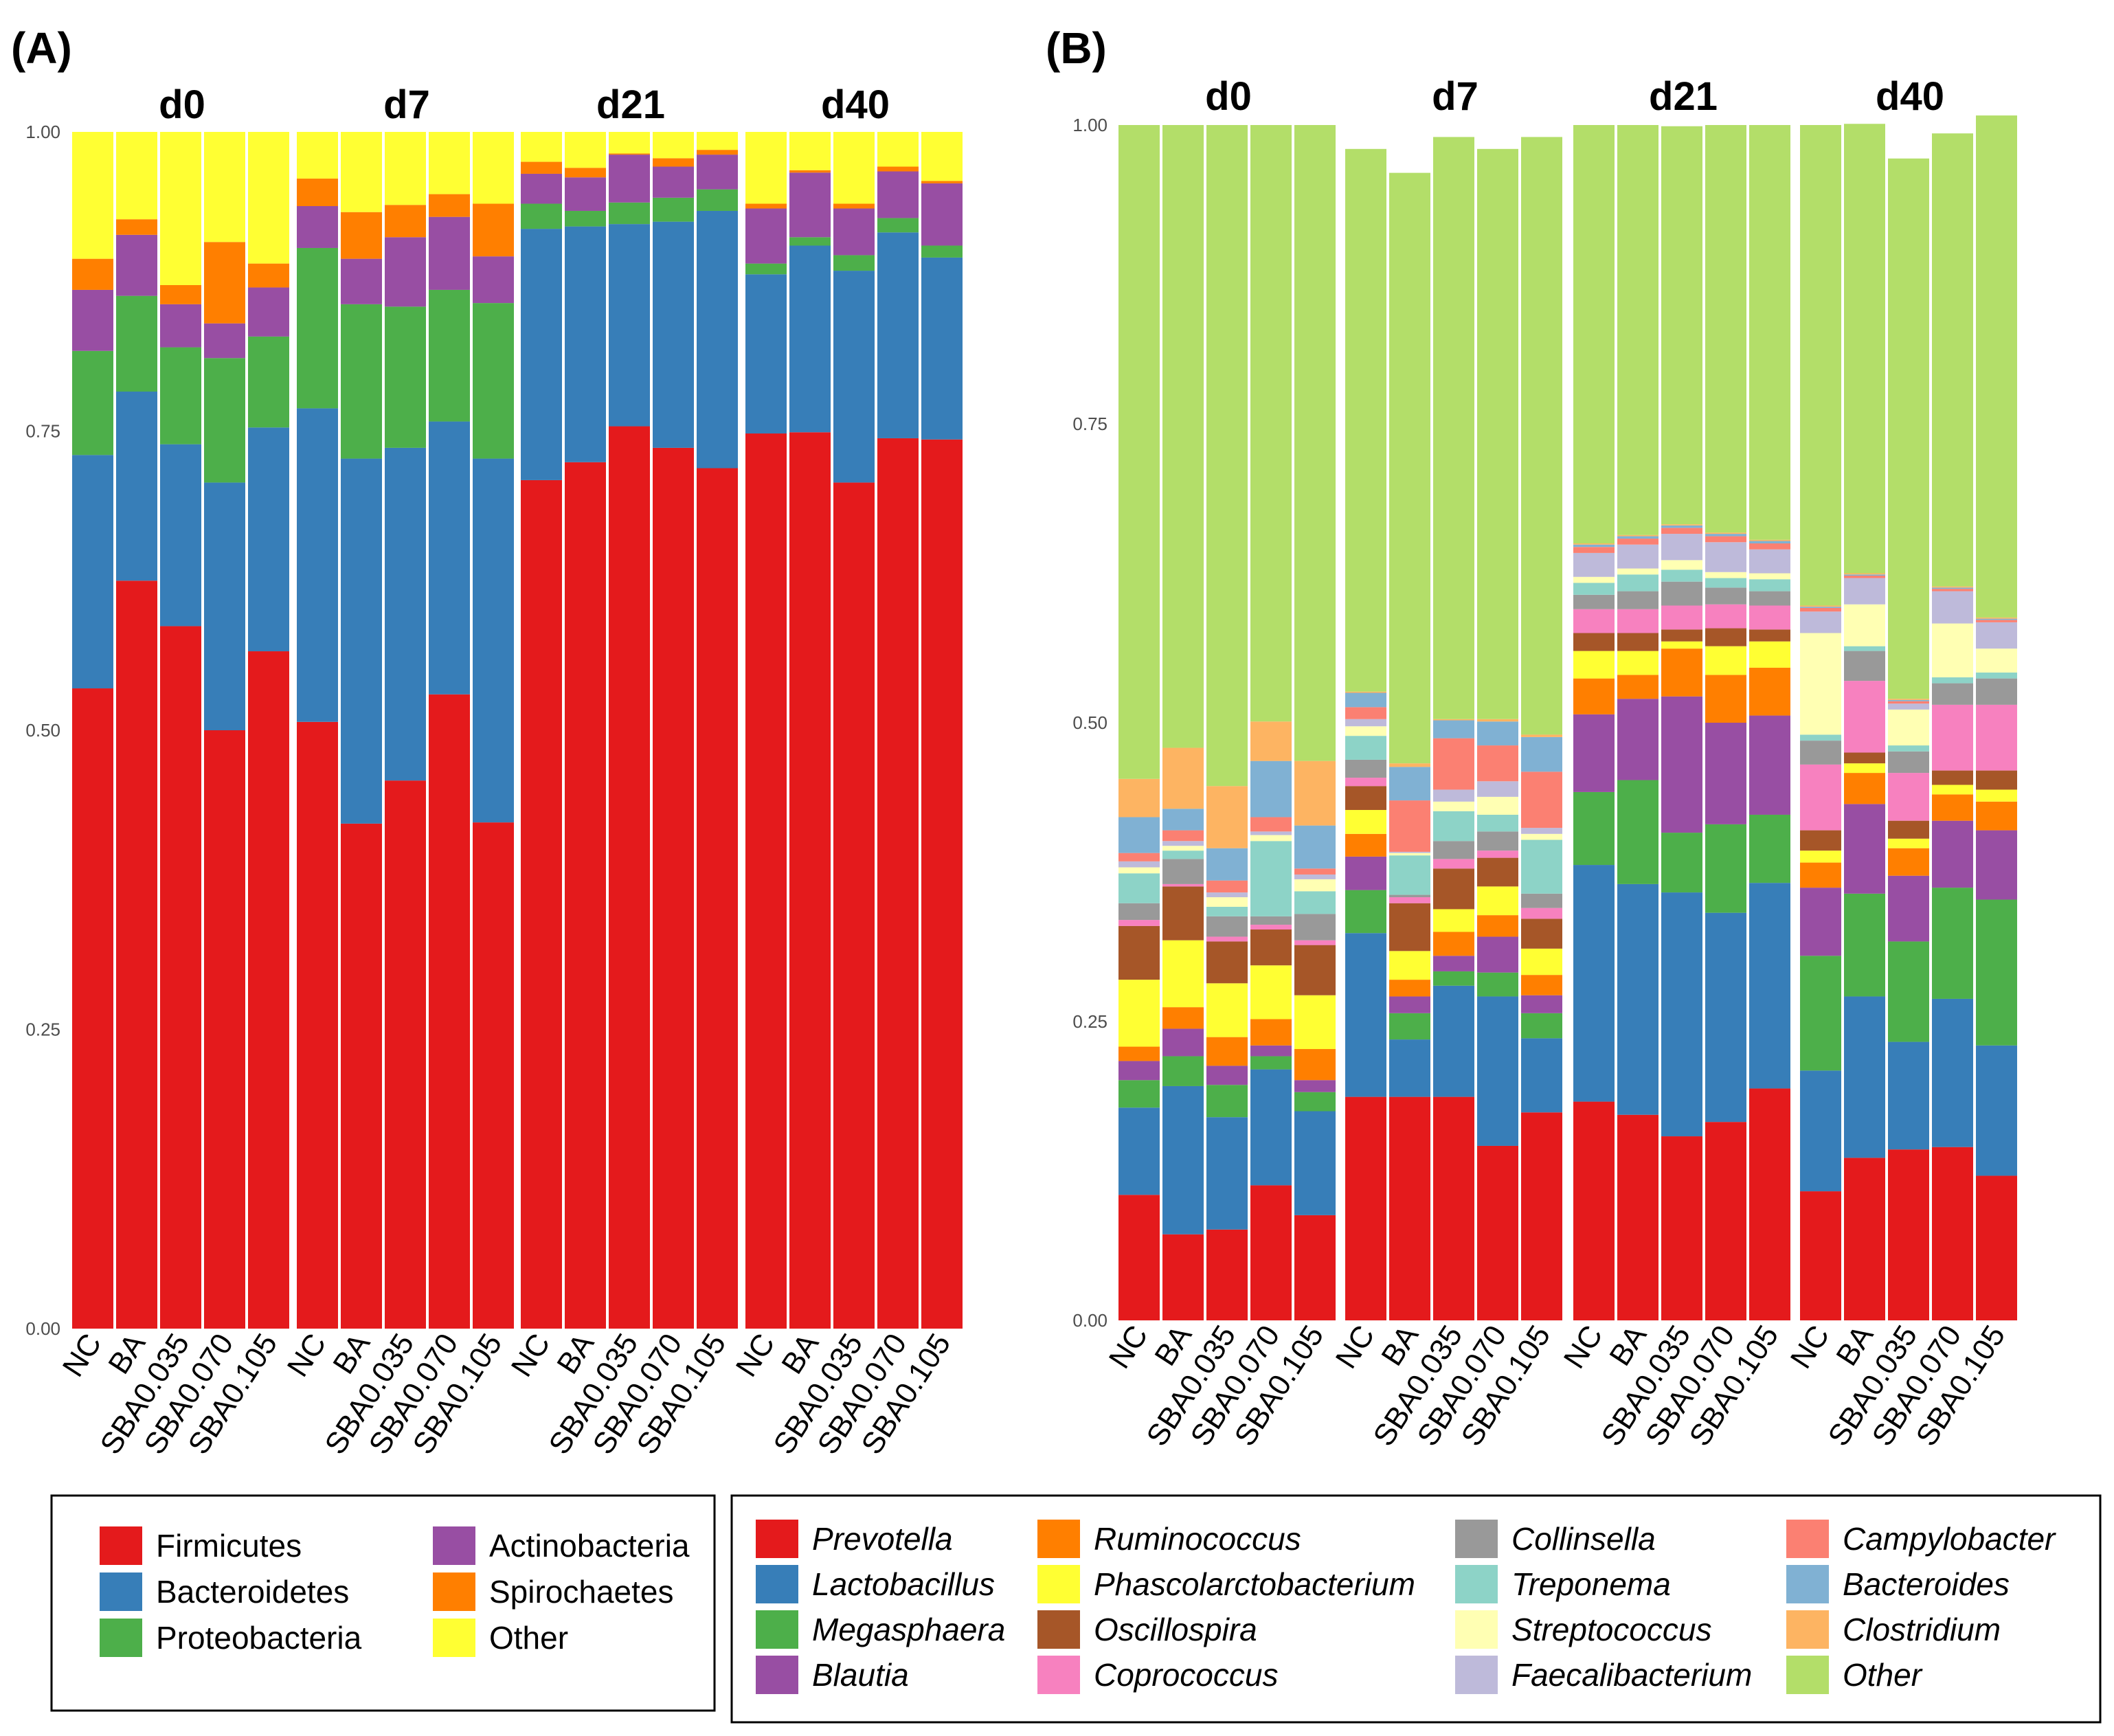  What do you see at coordinates (1227, 1051) in the screenshot?
I see `bar-segment-ruminococcus-d0-sba0.035` at bounding box center [1227, 1051].